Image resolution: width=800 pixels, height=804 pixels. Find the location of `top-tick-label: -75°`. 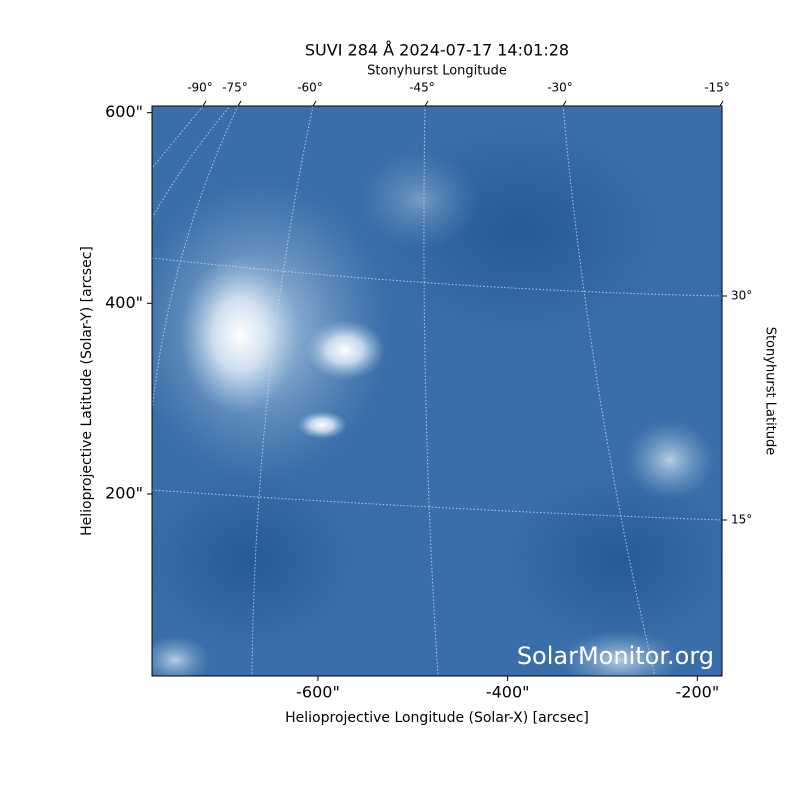

top-tick-label: -75° is located at coordinates (235, 88).